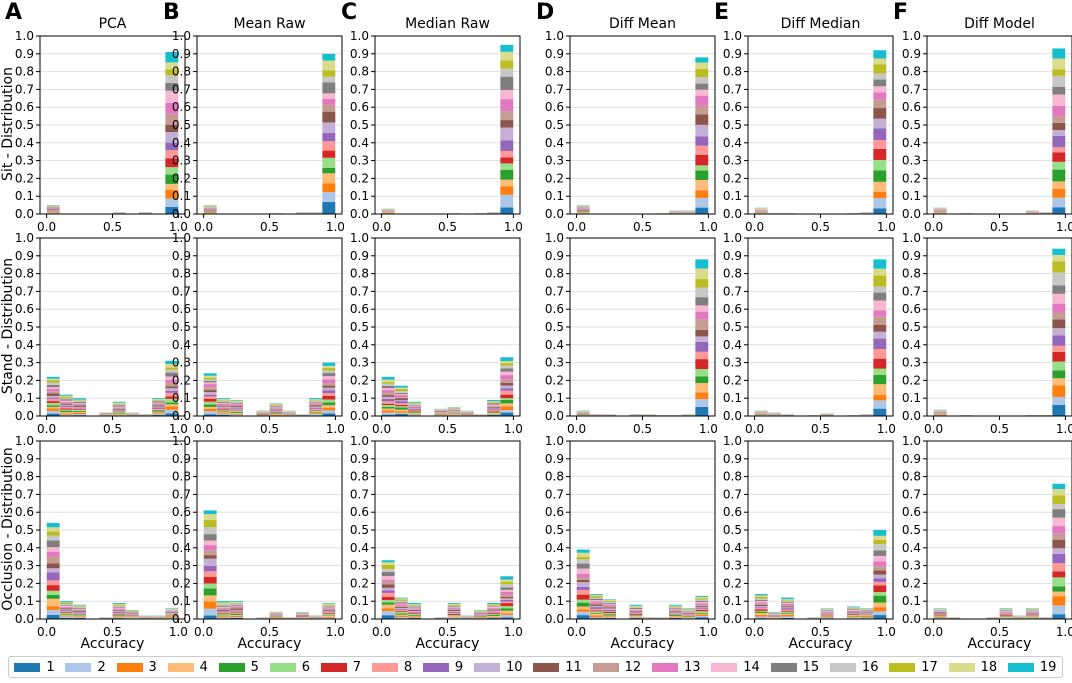  Describe the element at coordinates (359, 619) in the screenshot. I see `y-tick-label: 0.0` at that location.